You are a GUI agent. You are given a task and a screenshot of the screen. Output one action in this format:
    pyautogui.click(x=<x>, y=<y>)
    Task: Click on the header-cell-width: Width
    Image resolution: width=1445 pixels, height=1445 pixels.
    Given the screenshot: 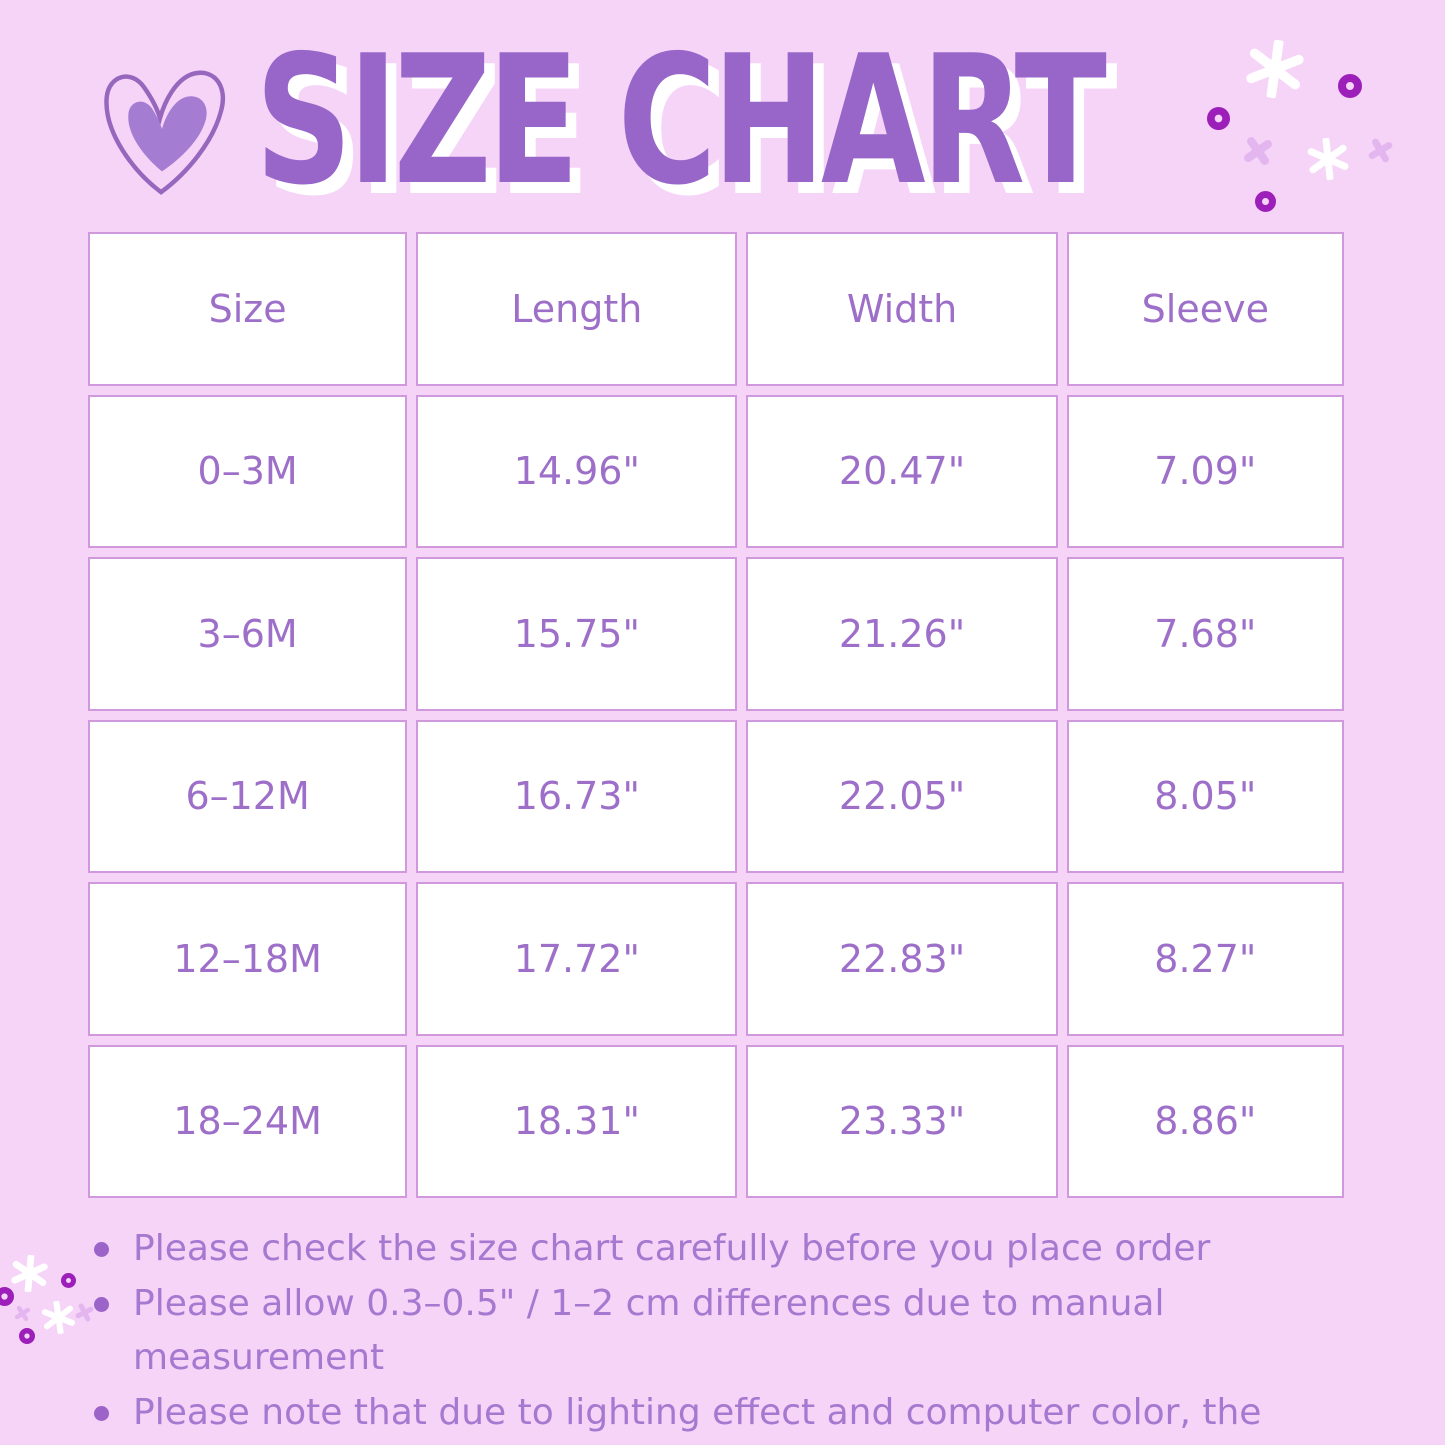 What is the action you would take?
    pyautogui.click(x=902, y=309)
    